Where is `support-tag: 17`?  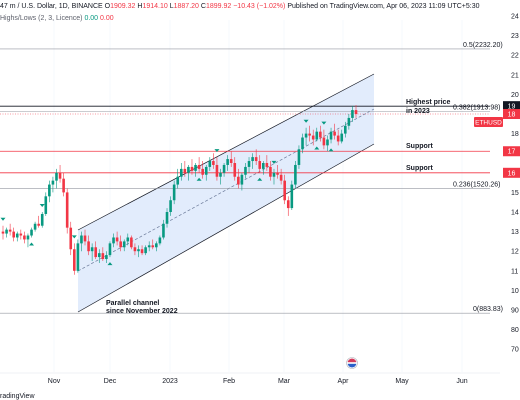 support-tag: 17 is located at coordinates (512, 152).